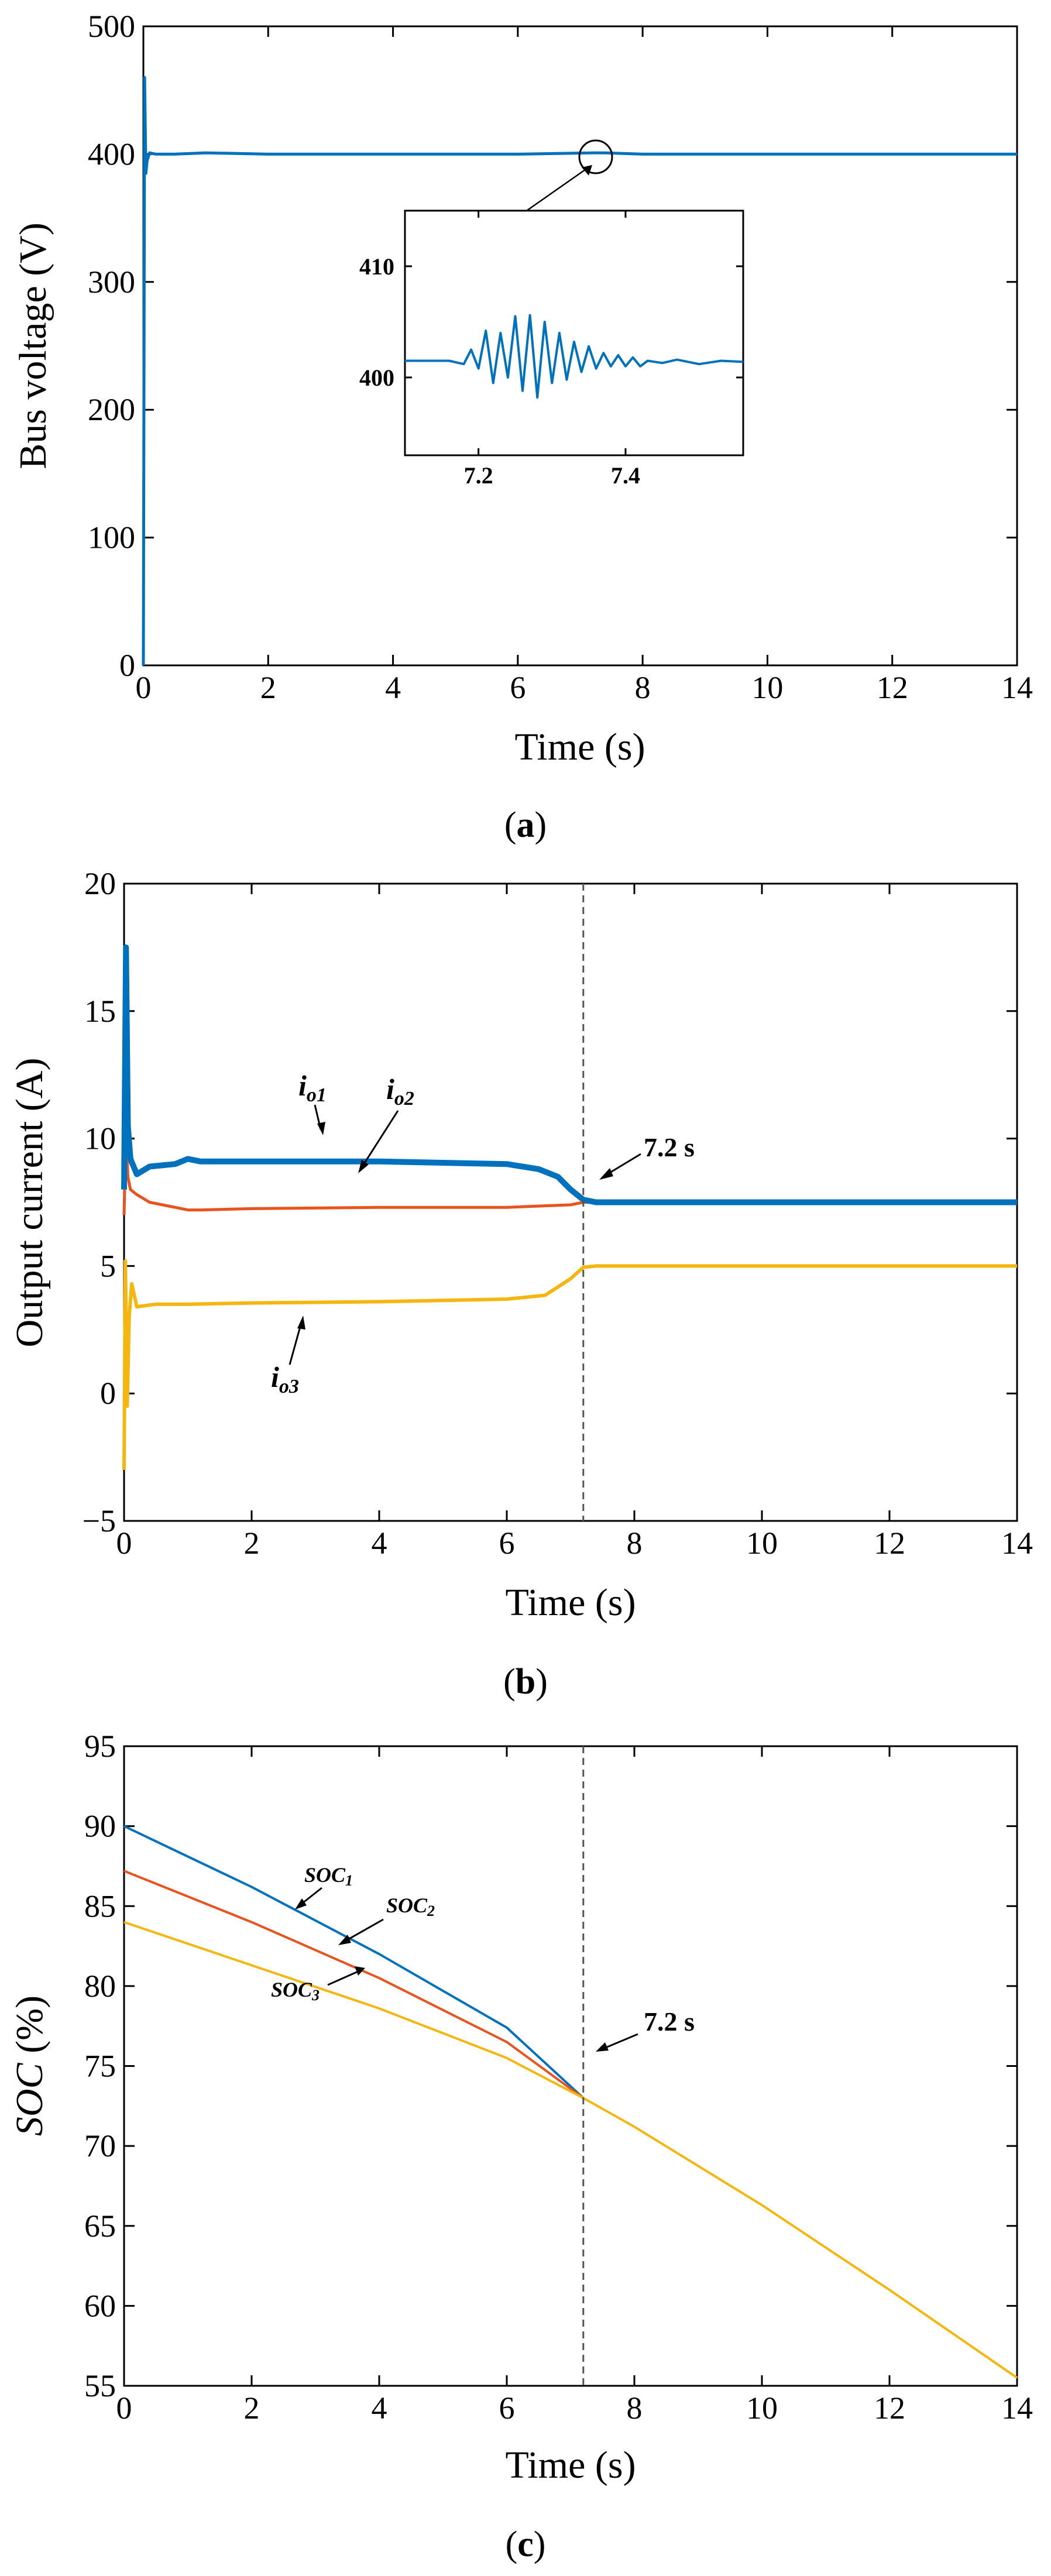 The image size is (1051, 2576). I want to click on chart-c-series-SOC1, so click(354, 1962).